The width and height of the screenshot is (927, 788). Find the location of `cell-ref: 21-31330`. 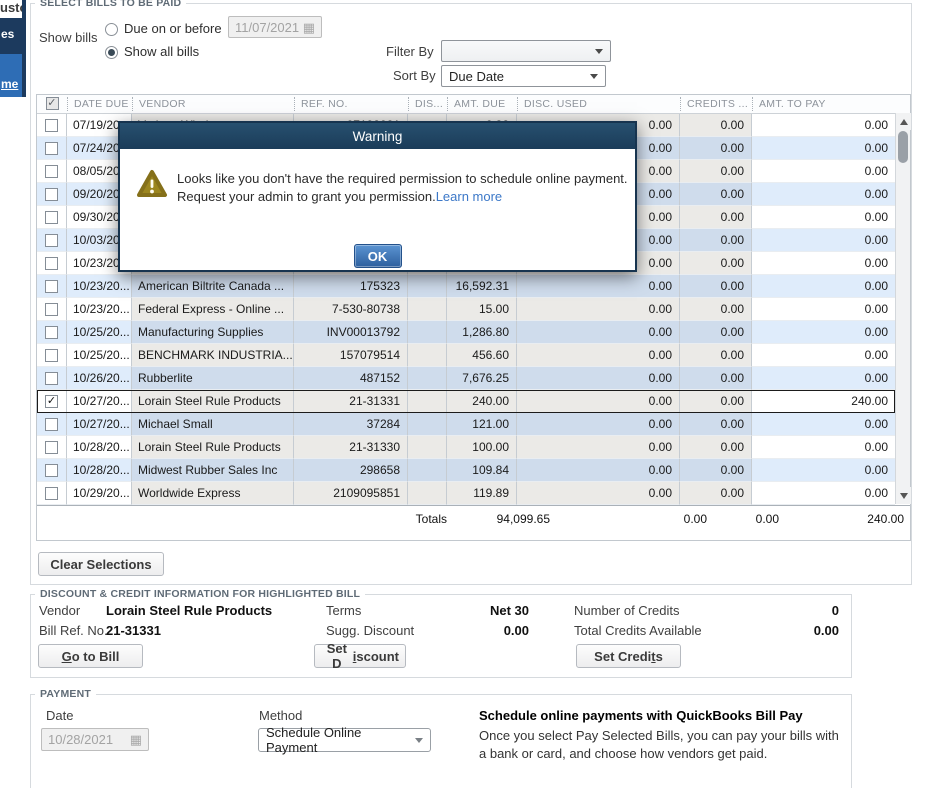

cell-ref: 21-31330 is located at coordinates (351, 447).